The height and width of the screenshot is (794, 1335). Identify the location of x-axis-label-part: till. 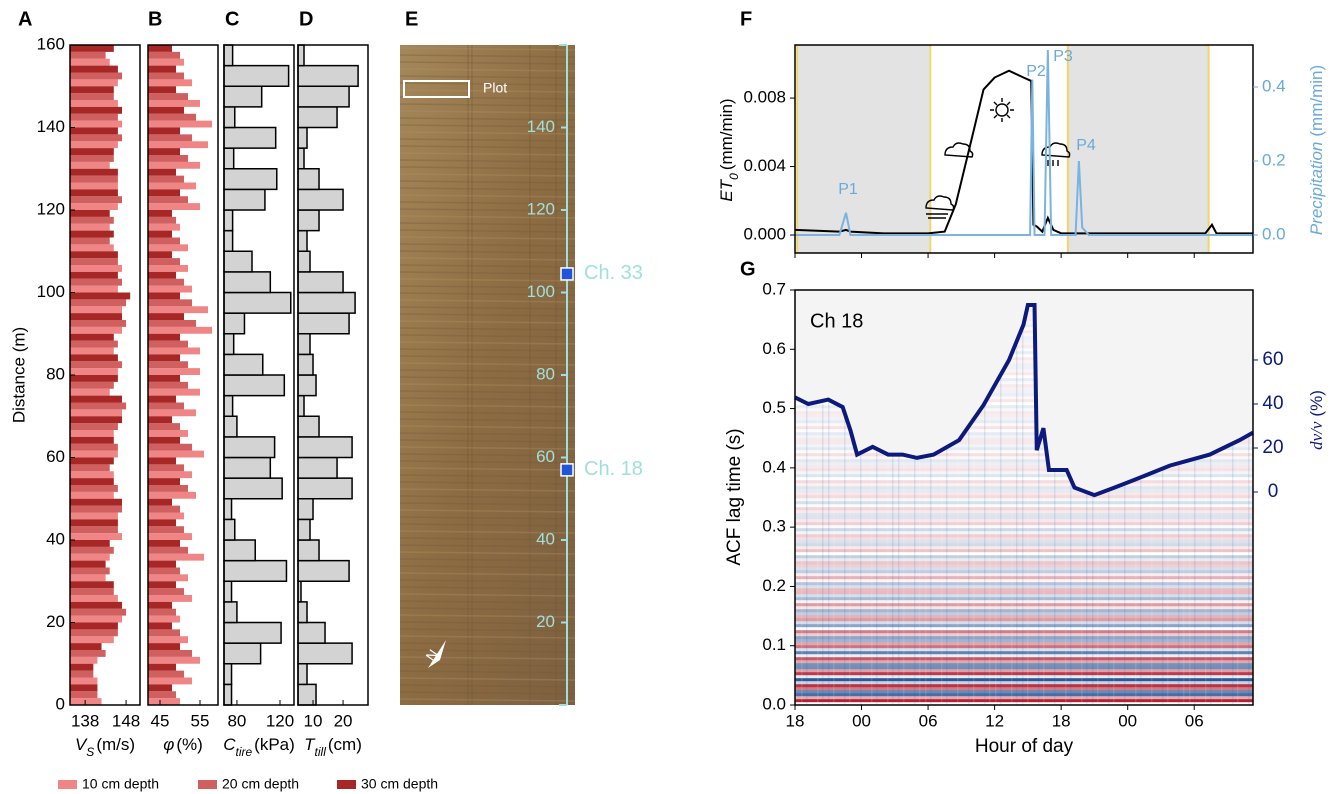
(321, 752).